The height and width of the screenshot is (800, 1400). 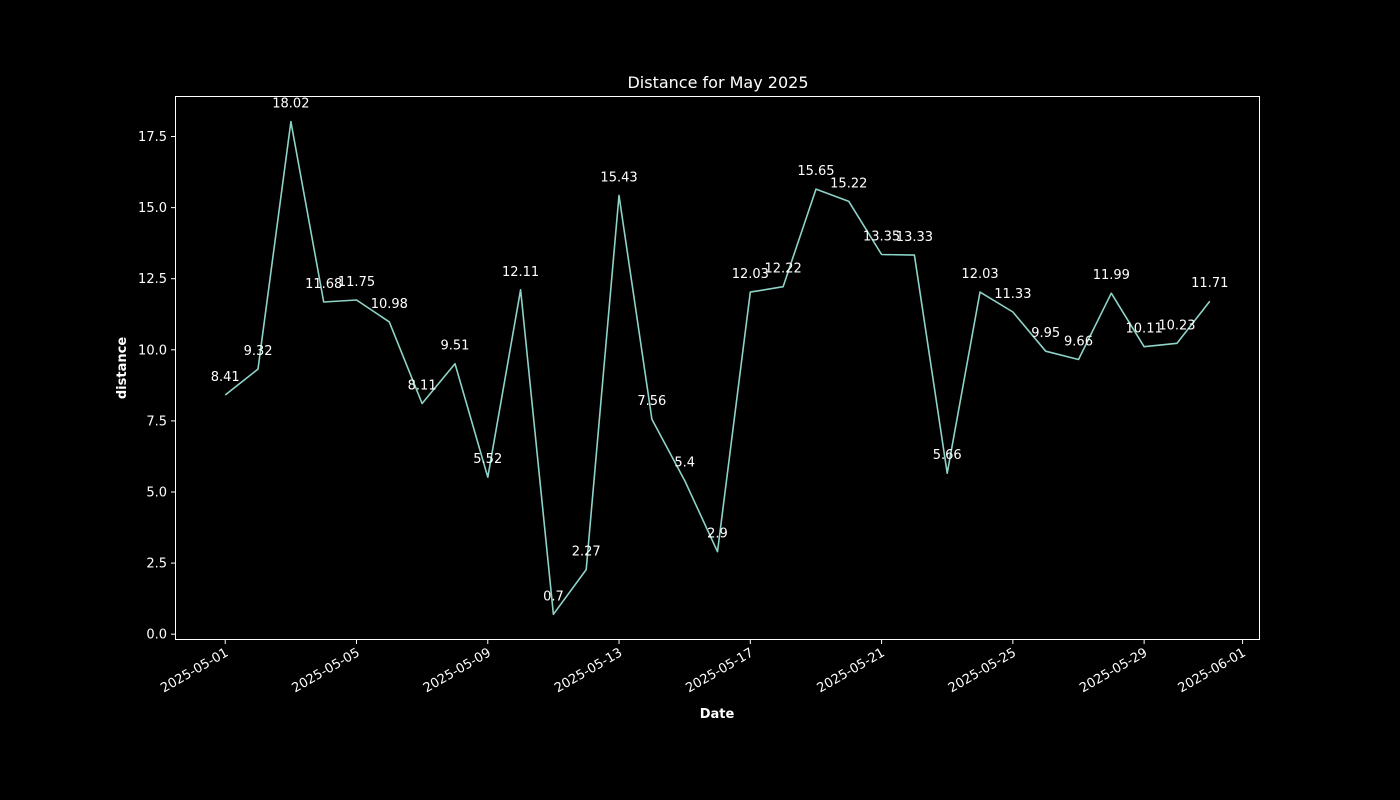 What do you see at coordinates (290, 104) in the screenshot?
I see `data-label: 18.02` at bounding box center [290, 104].